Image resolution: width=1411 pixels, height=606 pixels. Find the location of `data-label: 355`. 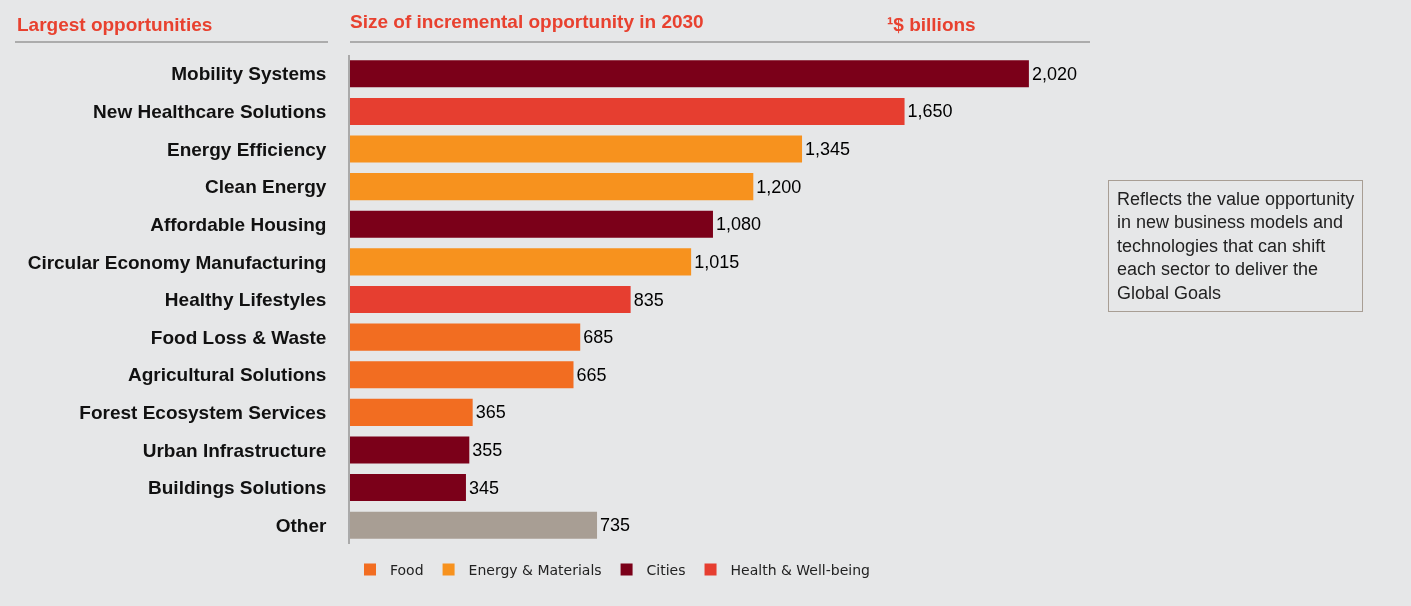

data-label: 355 is located at coordinates (487, 449).